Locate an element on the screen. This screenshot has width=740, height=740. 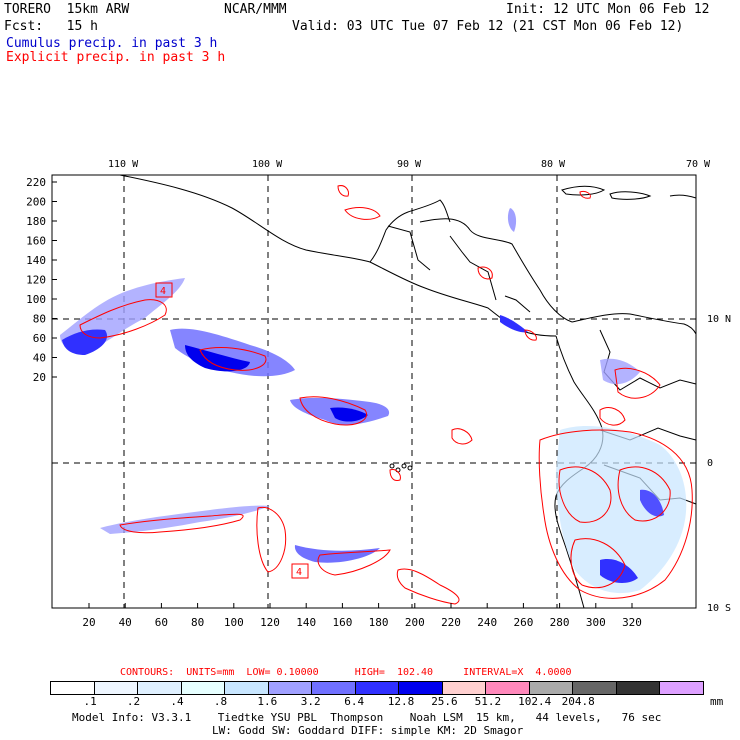
lon-label-80w: 80 W is located at coordinates (553, 164).